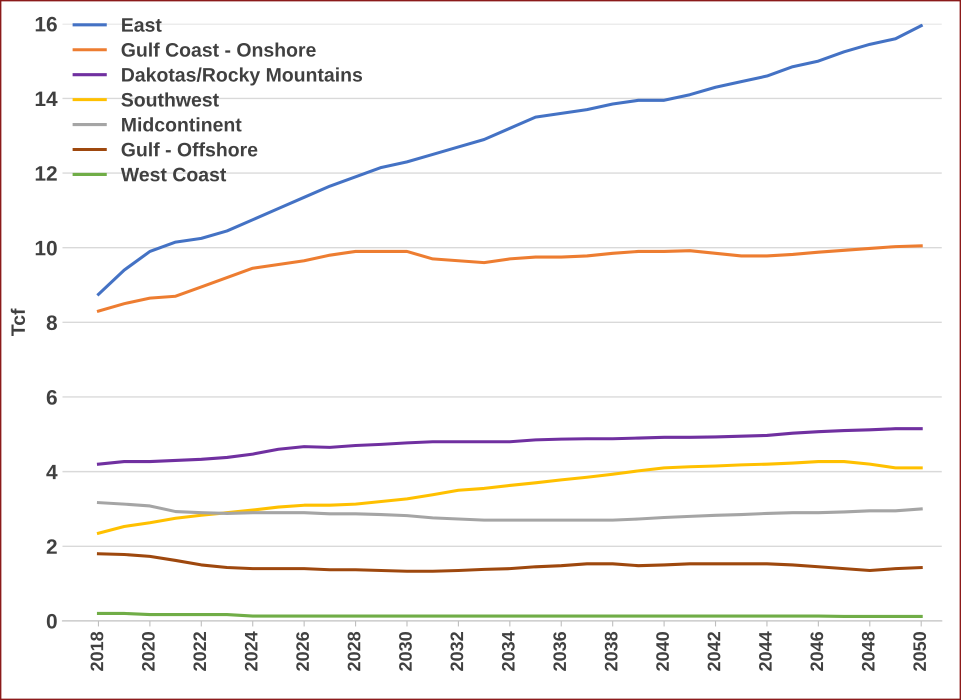 Image resolution: width=961 pixels, height=700 pixels. What do you see at coordinates (559, 651) in the screenshot?
I see `x-tick-label: 2036` at bounding box center [559, 651].